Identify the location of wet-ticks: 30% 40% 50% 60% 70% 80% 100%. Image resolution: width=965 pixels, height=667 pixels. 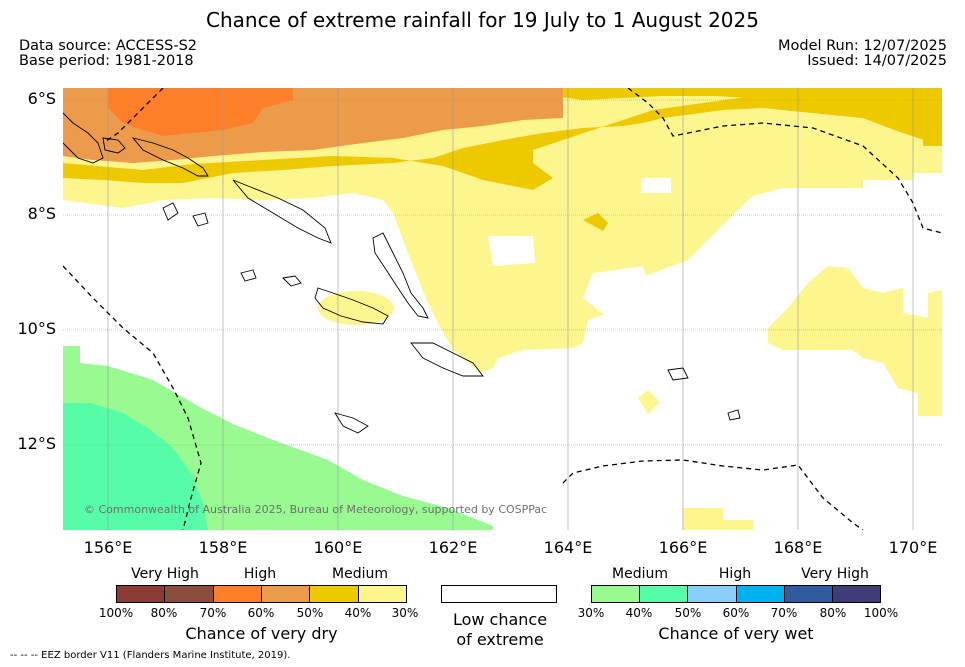
(738, 613).